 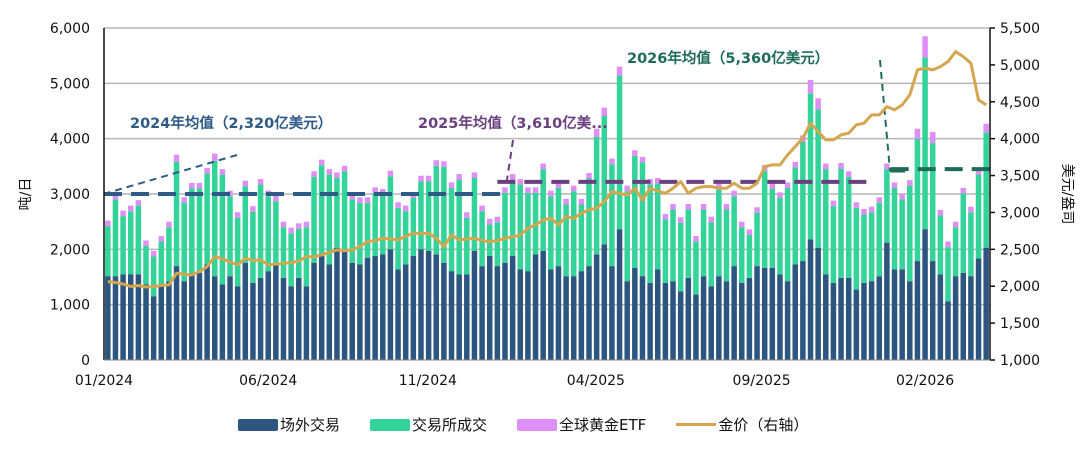 What do you see at coordinates (70, 140) in the screenshot?
I see `ytick-left-label: 4,000` at bounding box center [70, 140].